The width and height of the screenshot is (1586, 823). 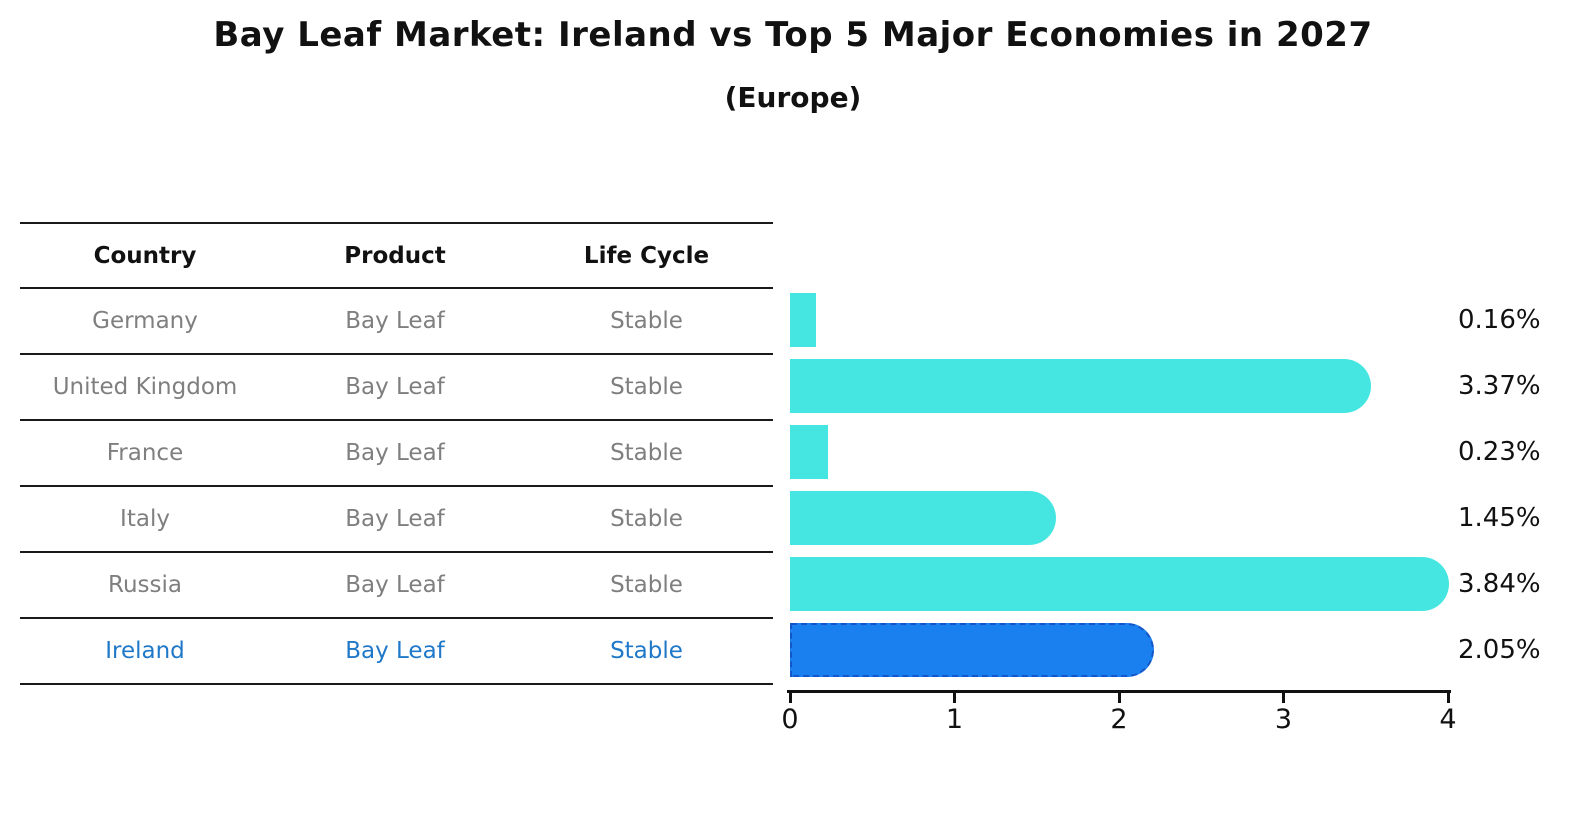 What do you see at coordinates (1119, 719) in the screenshot?
I see `x-axis-tick-label: 2` at bounding box center [1119, 719].